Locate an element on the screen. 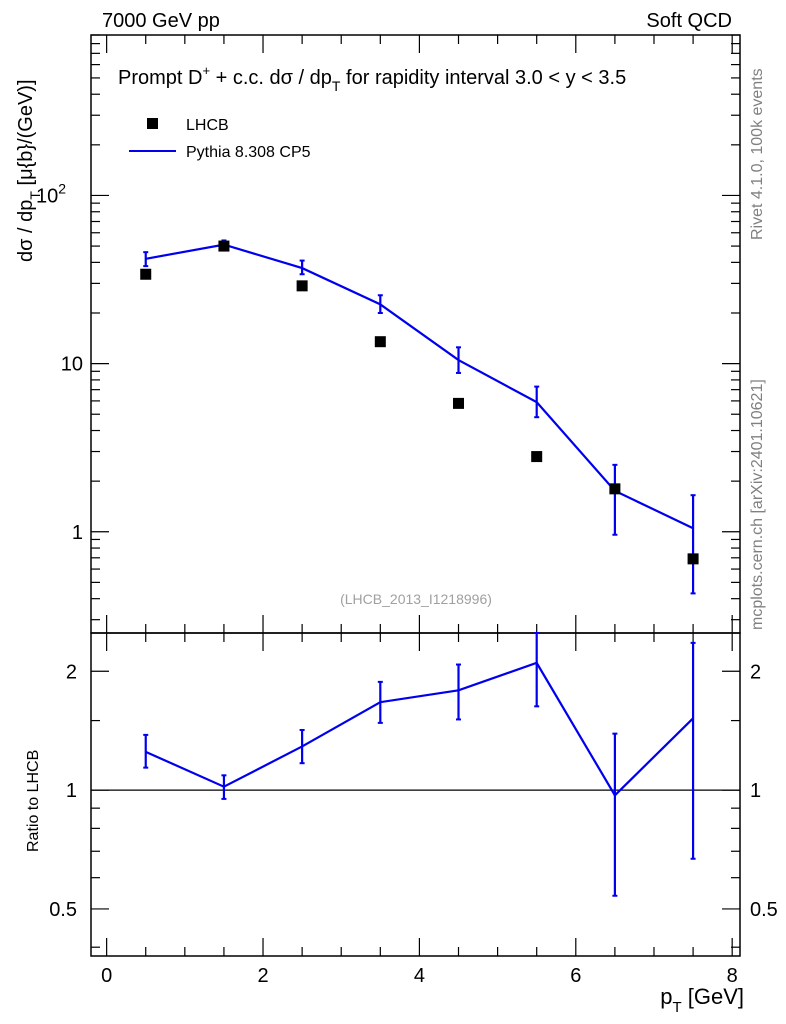  title-part-a: Prompt D is located at coordinates (160, 78).